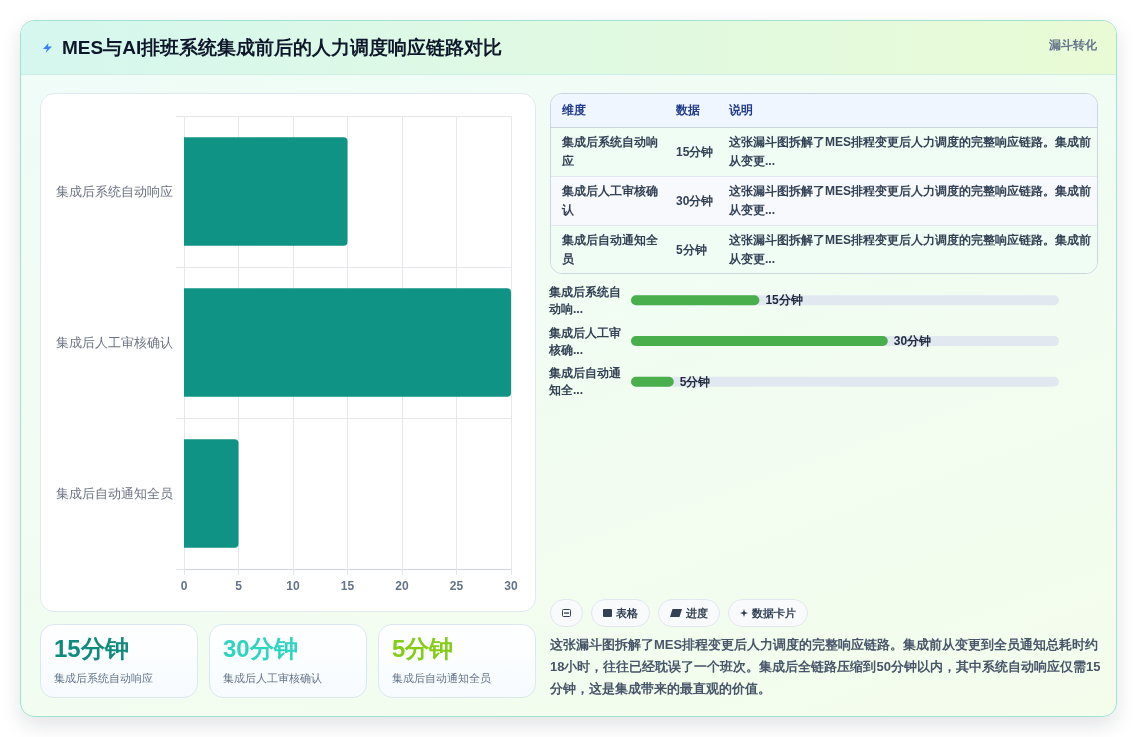 The width and height of the screenshot is (1138, 737). I want to click on chart-title: MES与AI排班系统集成前后的人力调度响应链路对比, so click(282, 48).